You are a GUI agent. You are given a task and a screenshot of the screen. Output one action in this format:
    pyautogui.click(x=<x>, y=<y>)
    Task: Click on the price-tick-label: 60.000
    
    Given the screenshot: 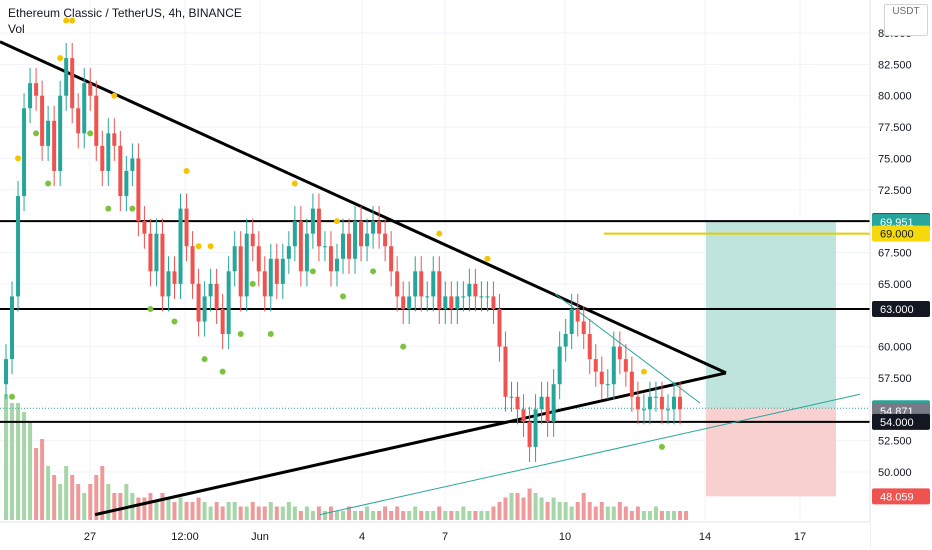 What is the action you would take?
    pyautogui.click(x=895, y=348)
    